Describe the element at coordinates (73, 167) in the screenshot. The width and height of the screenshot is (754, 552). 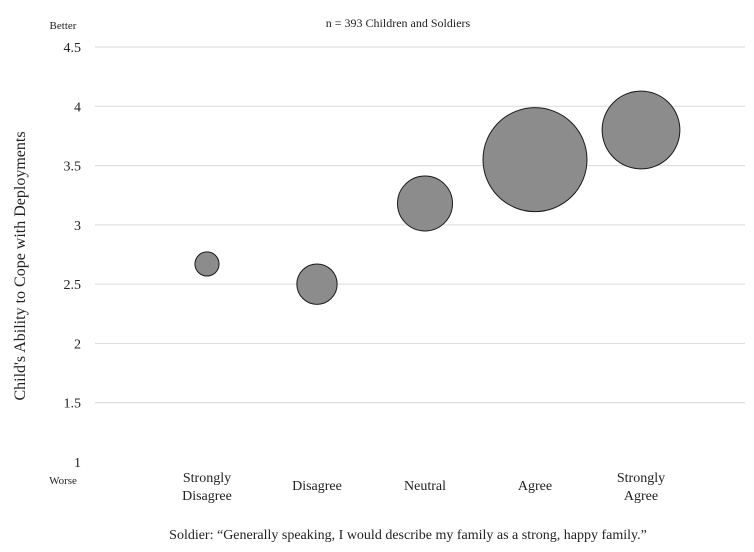
I see `y-tick-label: 3.5` at that location.